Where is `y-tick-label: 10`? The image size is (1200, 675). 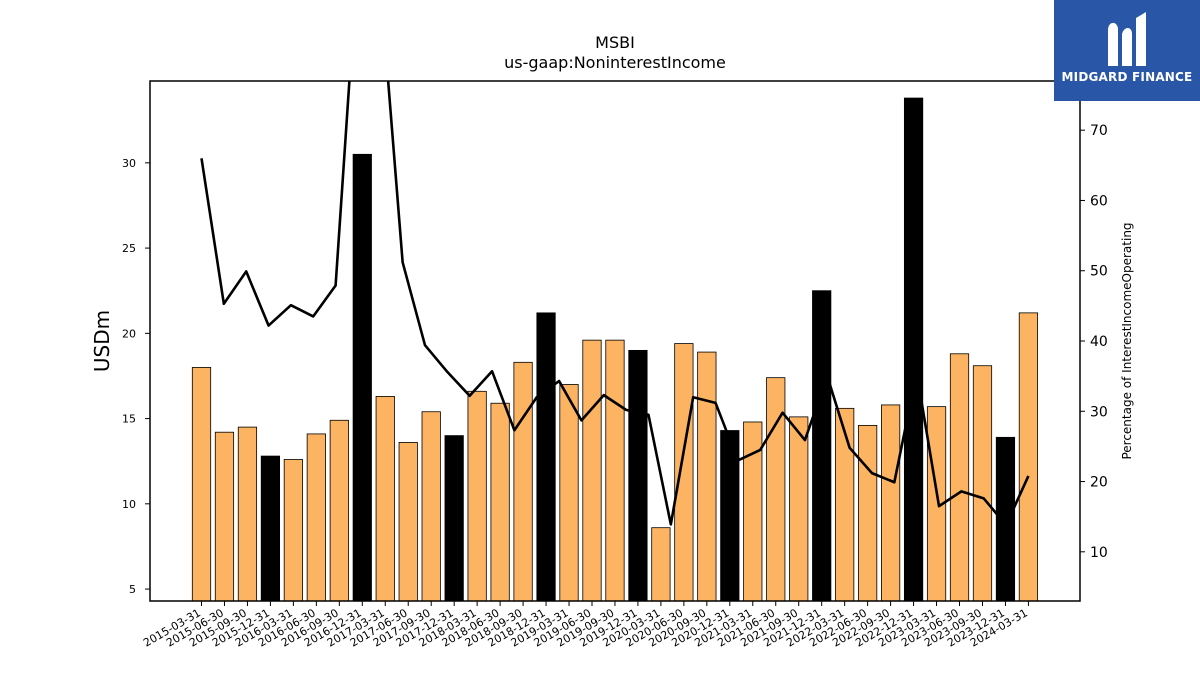
y-tick-label: 10 is located at coordinates (129, 504).